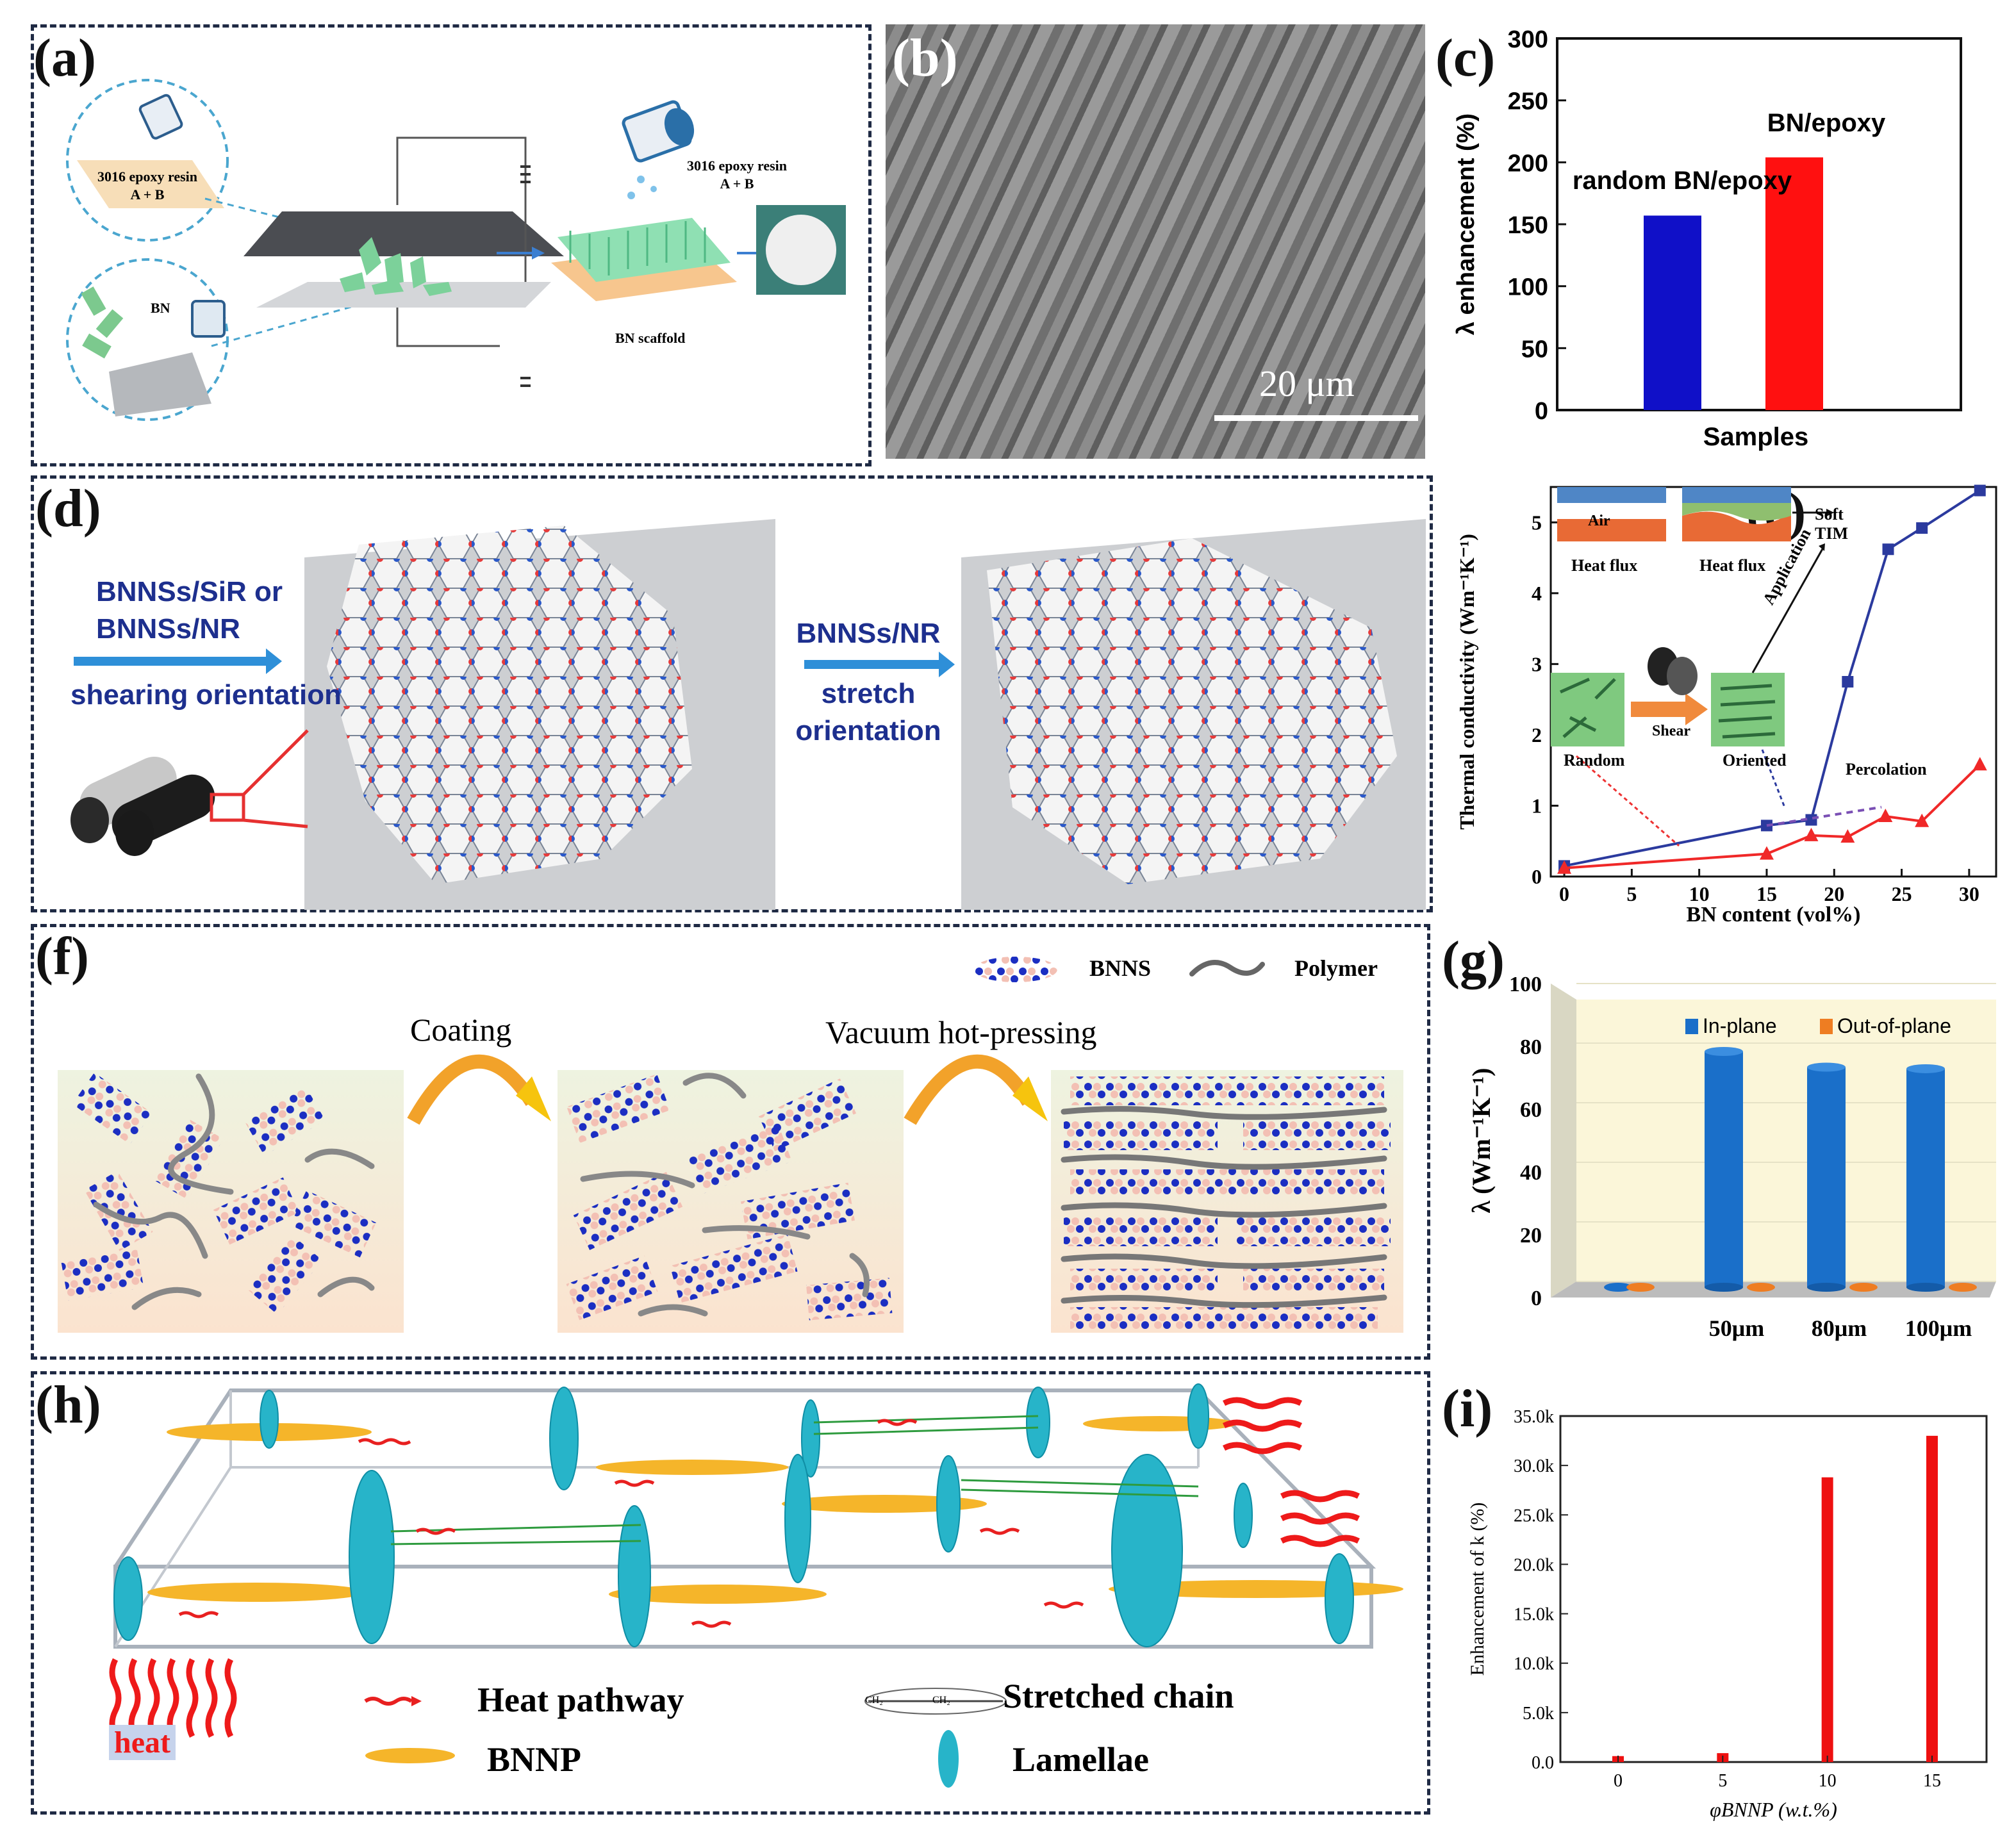 The width and height of the screenshot is (2016, 1837). Describe the element at coordinates (1932, 1598) in the screenshot. I see `bar` at that location.